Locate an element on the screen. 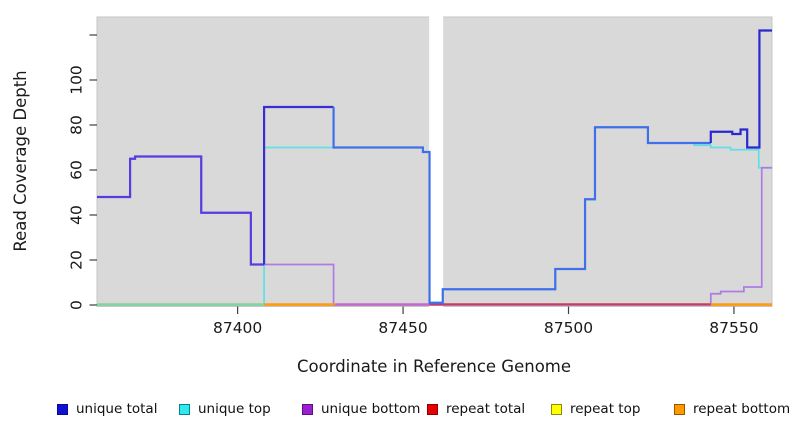 The height and width of the screenshot is (432, 792). y-tick-label: 60 is located at coordinates (76, 170).